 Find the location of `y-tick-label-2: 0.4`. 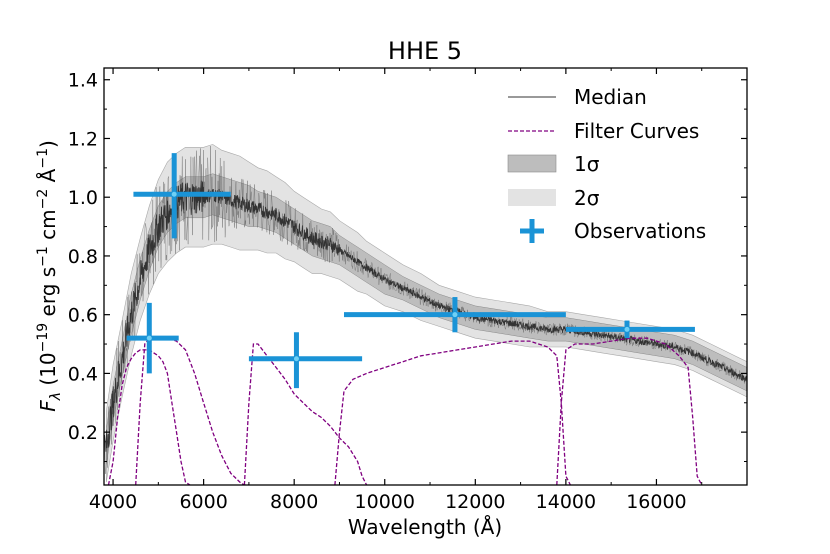

y-tick-label-2: 0.4 is located at coordinates (83, 374).